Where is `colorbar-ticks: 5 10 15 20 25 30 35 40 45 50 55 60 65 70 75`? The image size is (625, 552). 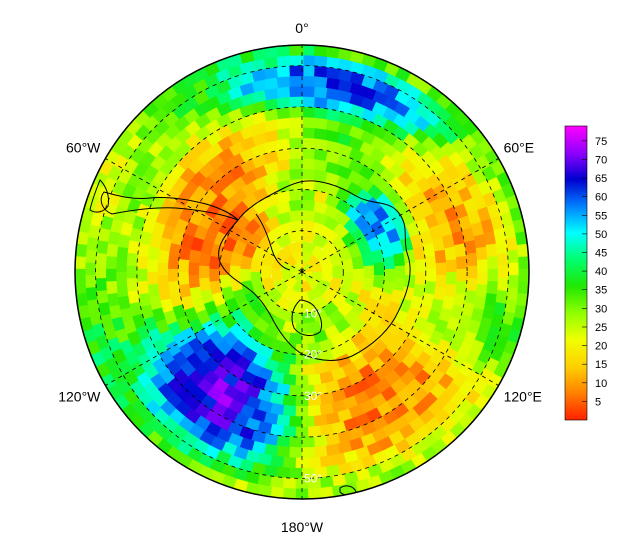 colorbar-ticks: 5 10 15 20 25 30 35 40 45 50 55 60 65 70 75 is located at coordinates (594, 272).